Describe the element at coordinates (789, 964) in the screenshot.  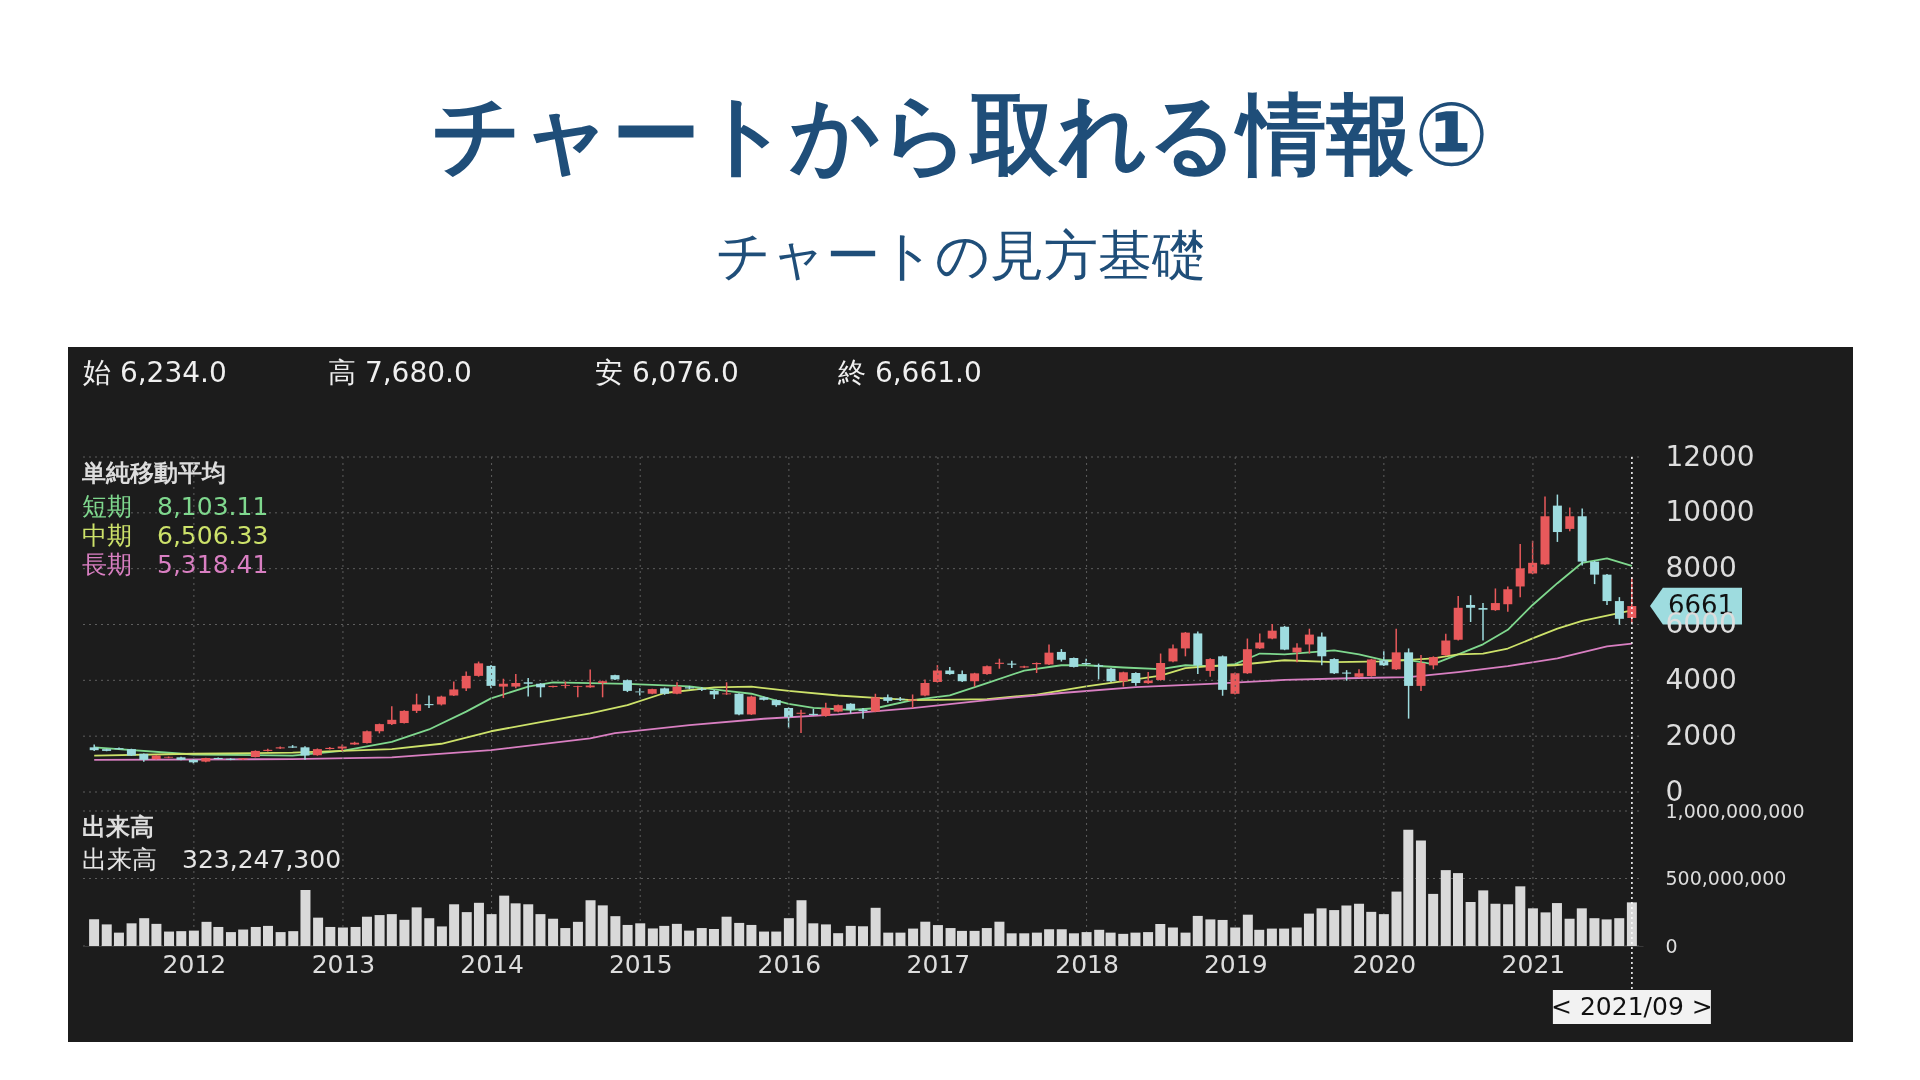
I see `x-tick-label: 2016` at that location.